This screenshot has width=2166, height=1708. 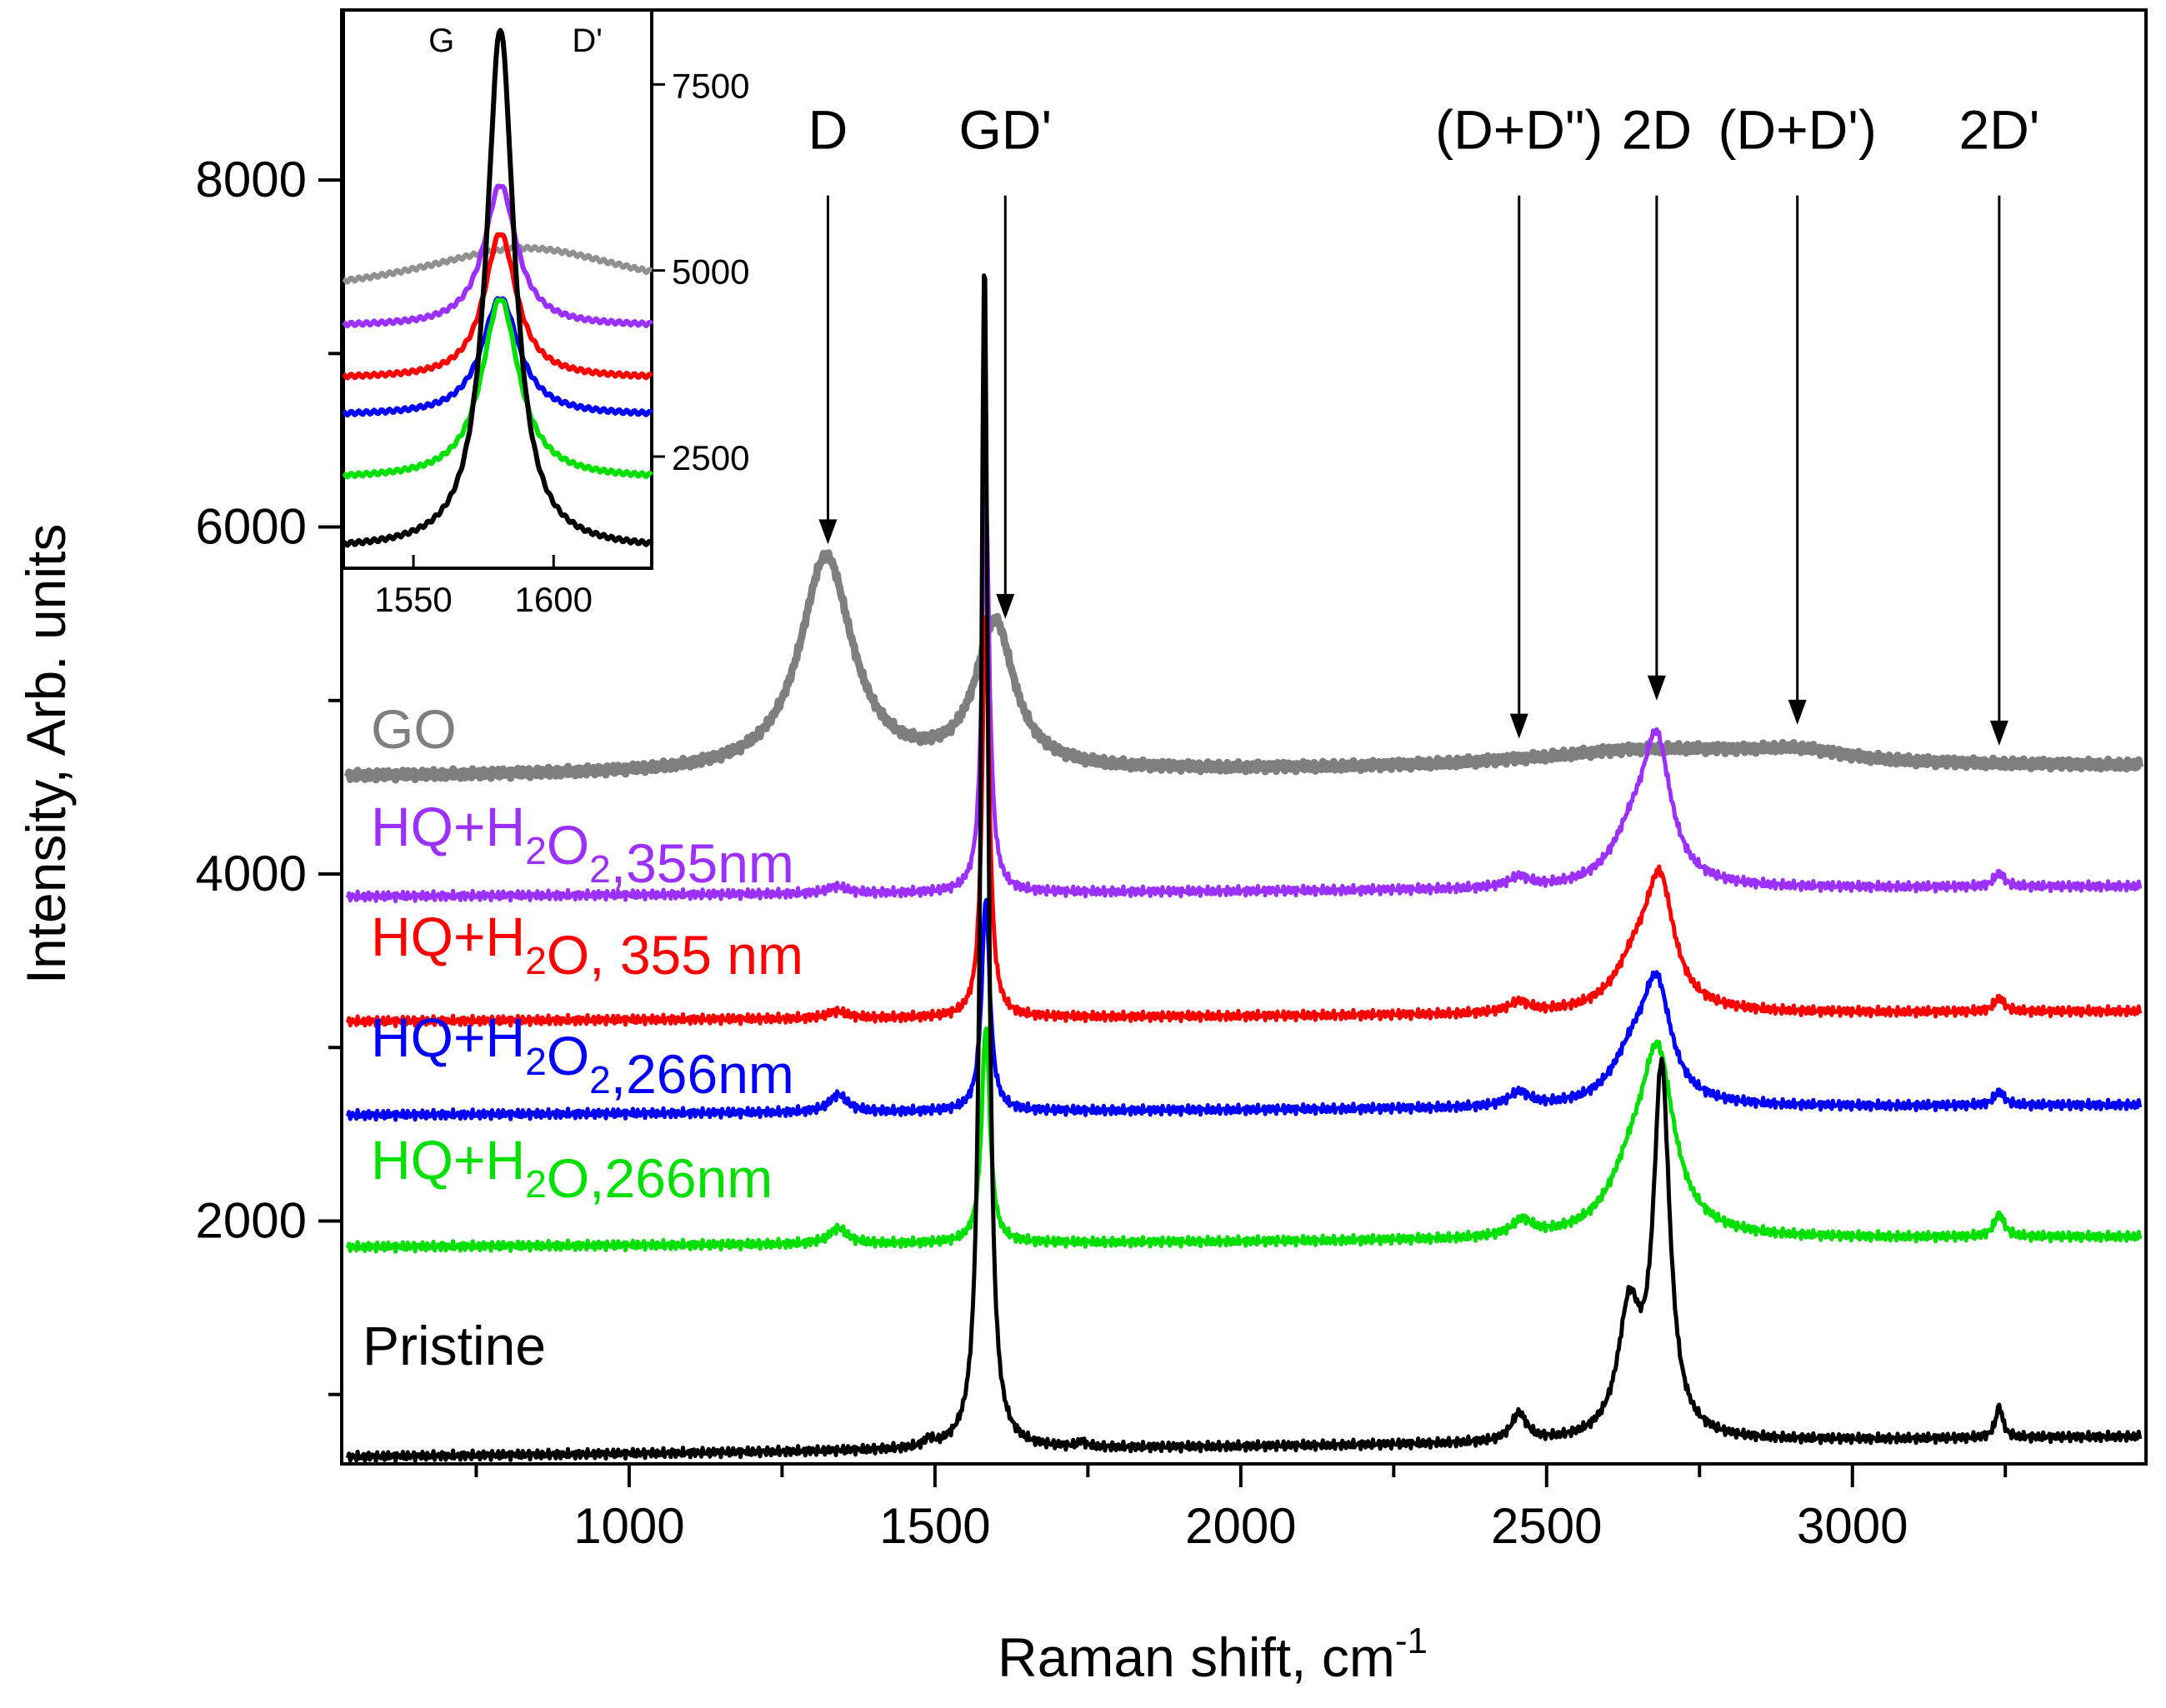 I want to click on inset-y-tick-label-2: 7500, so click(x=710, y=85).